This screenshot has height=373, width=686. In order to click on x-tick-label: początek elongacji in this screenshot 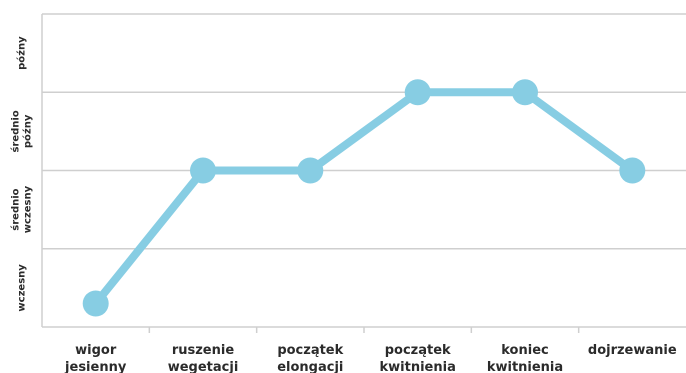, I will do `click(310, 358)`.